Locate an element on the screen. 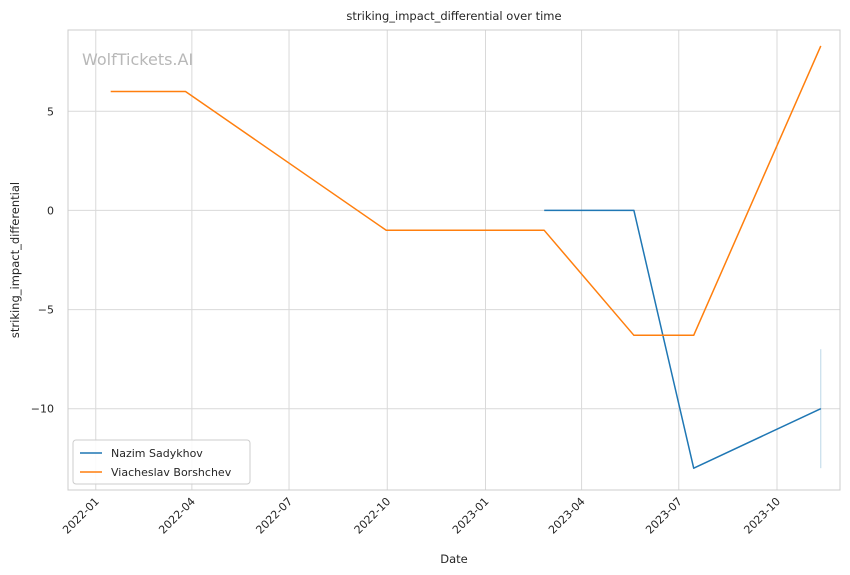 The height and width of the screenshot is (575, 850). x-tick-label: 2022-01 is located at coordinates (81, 516).